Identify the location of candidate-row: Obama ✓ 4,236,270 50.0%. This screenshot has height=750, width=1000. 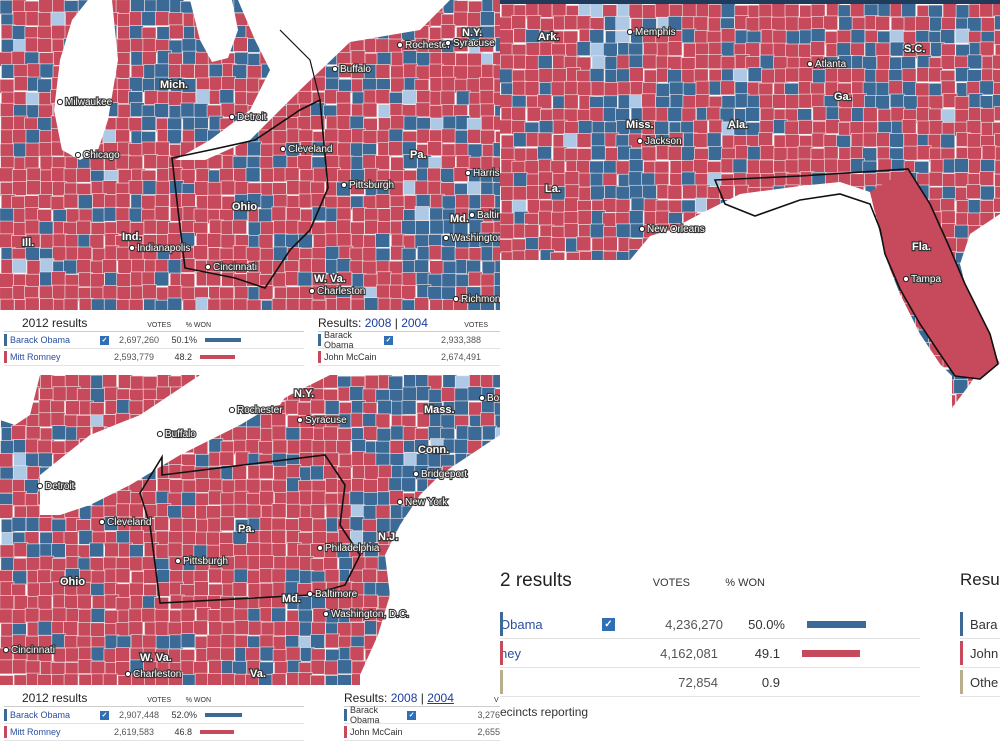
(710, 624).